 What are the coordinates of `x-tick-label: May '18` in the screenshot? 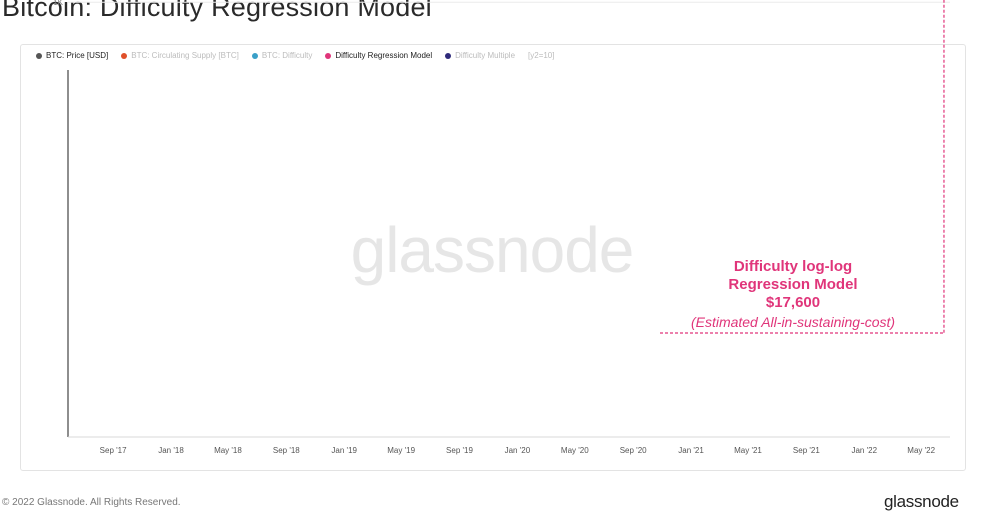 It's located at (228, 450).